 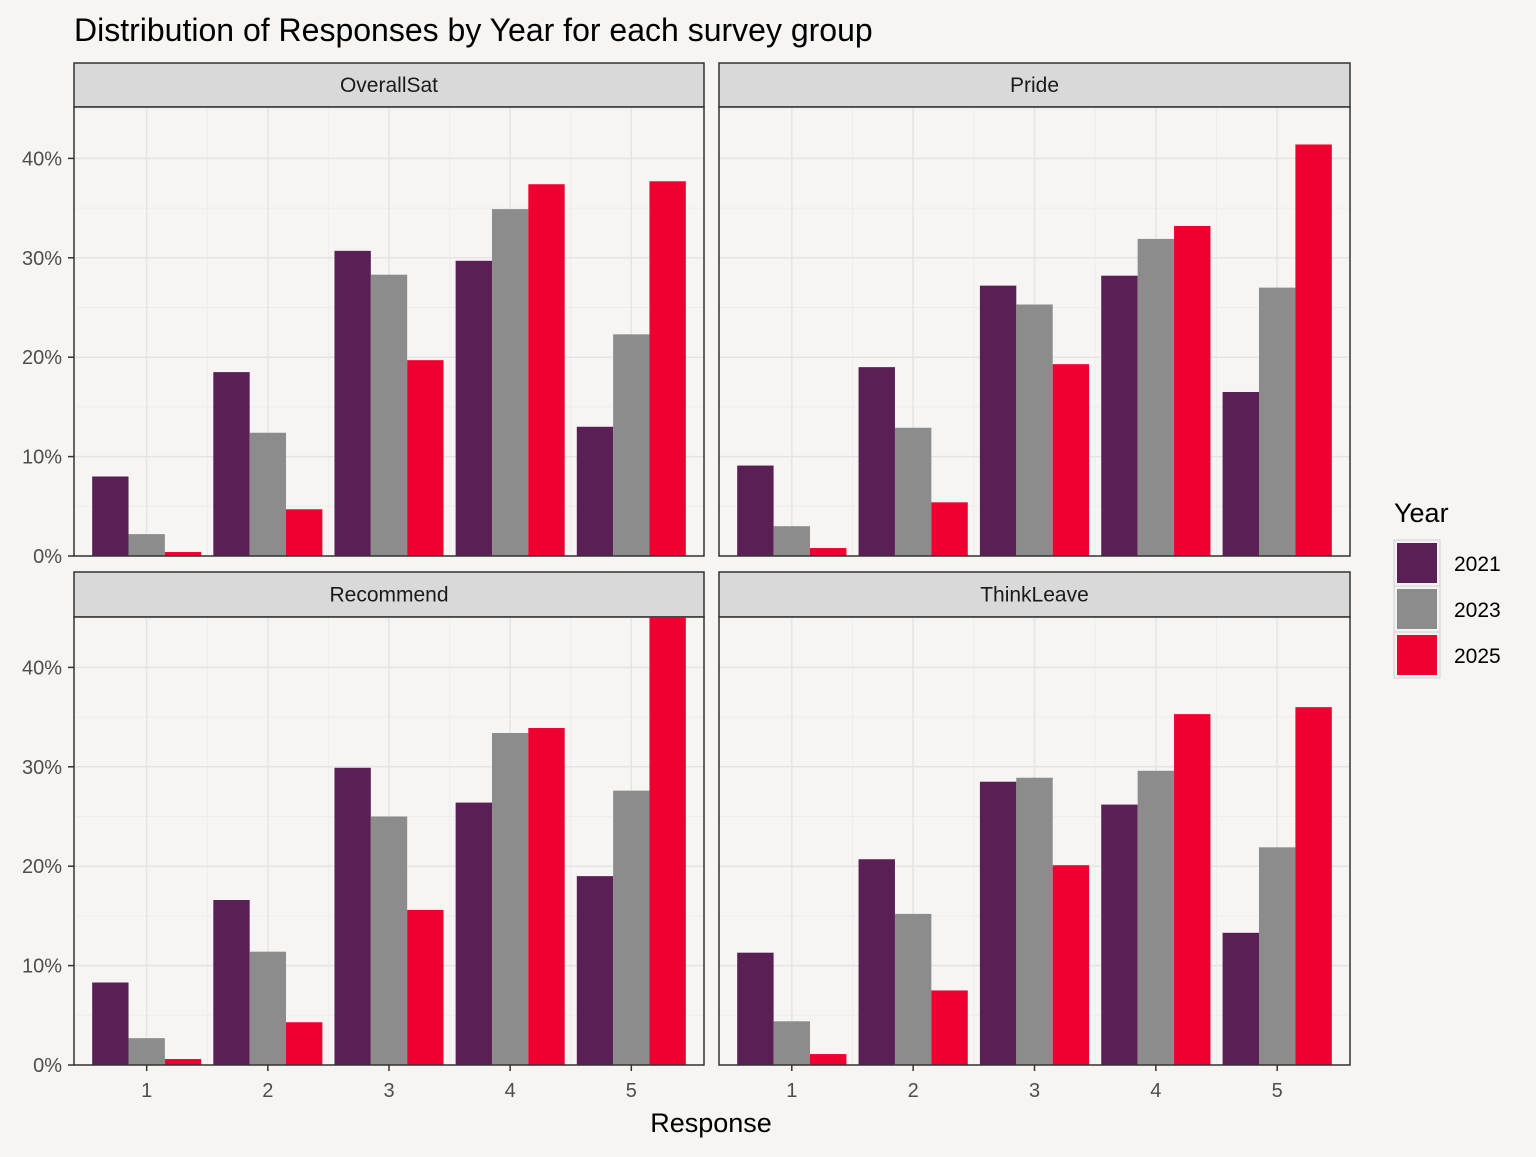 I want to click on legend-label-2021: 2021, so click(x=1477, y=564).